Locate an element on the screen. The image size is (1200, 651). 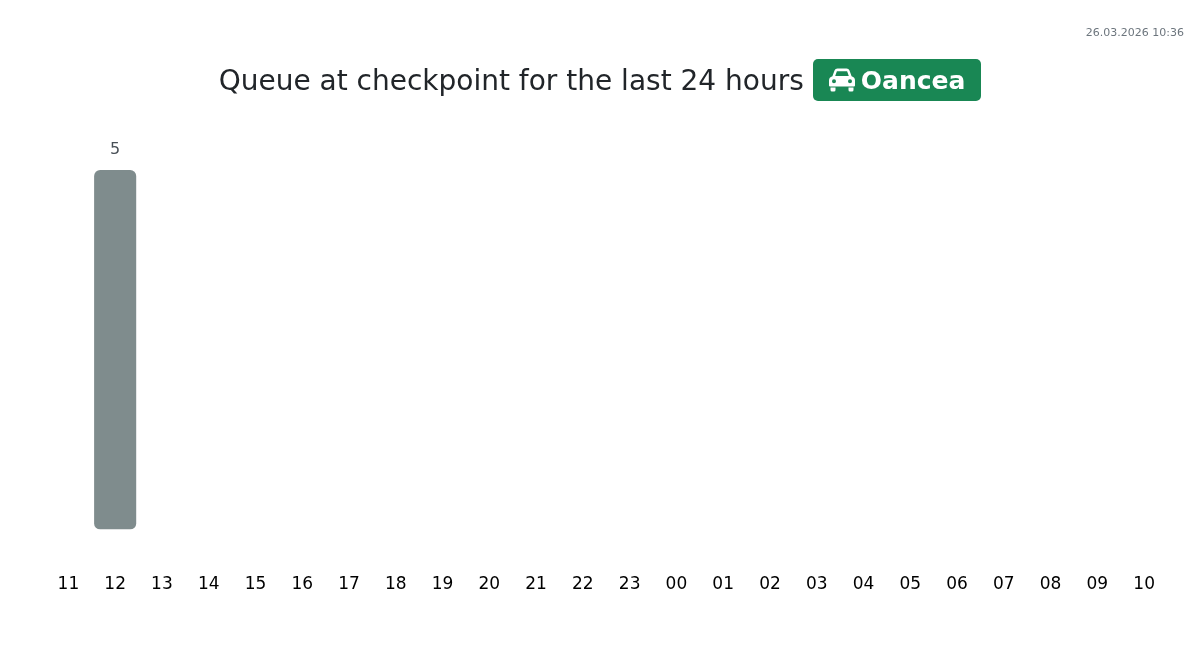
x-tick-label: 19 is located at coordinates (442, 583).